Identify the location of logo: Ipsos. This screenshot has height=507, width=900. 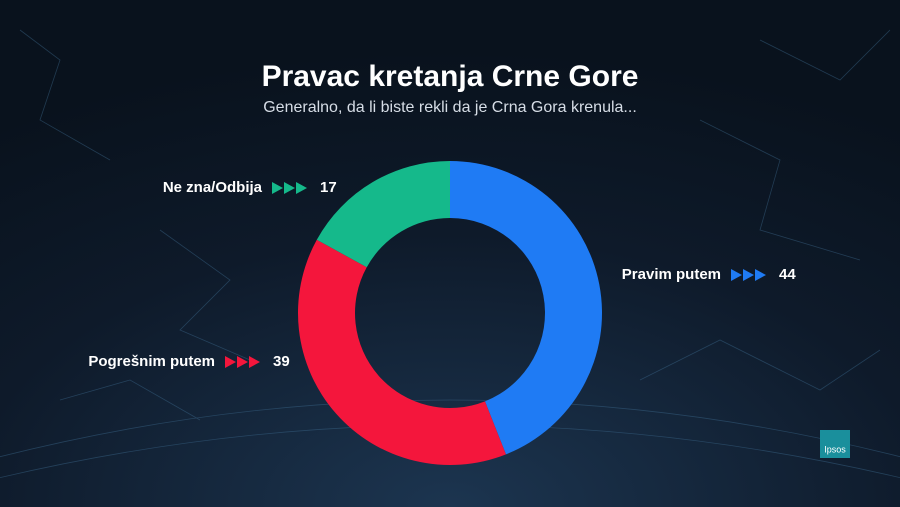
(835, 449).